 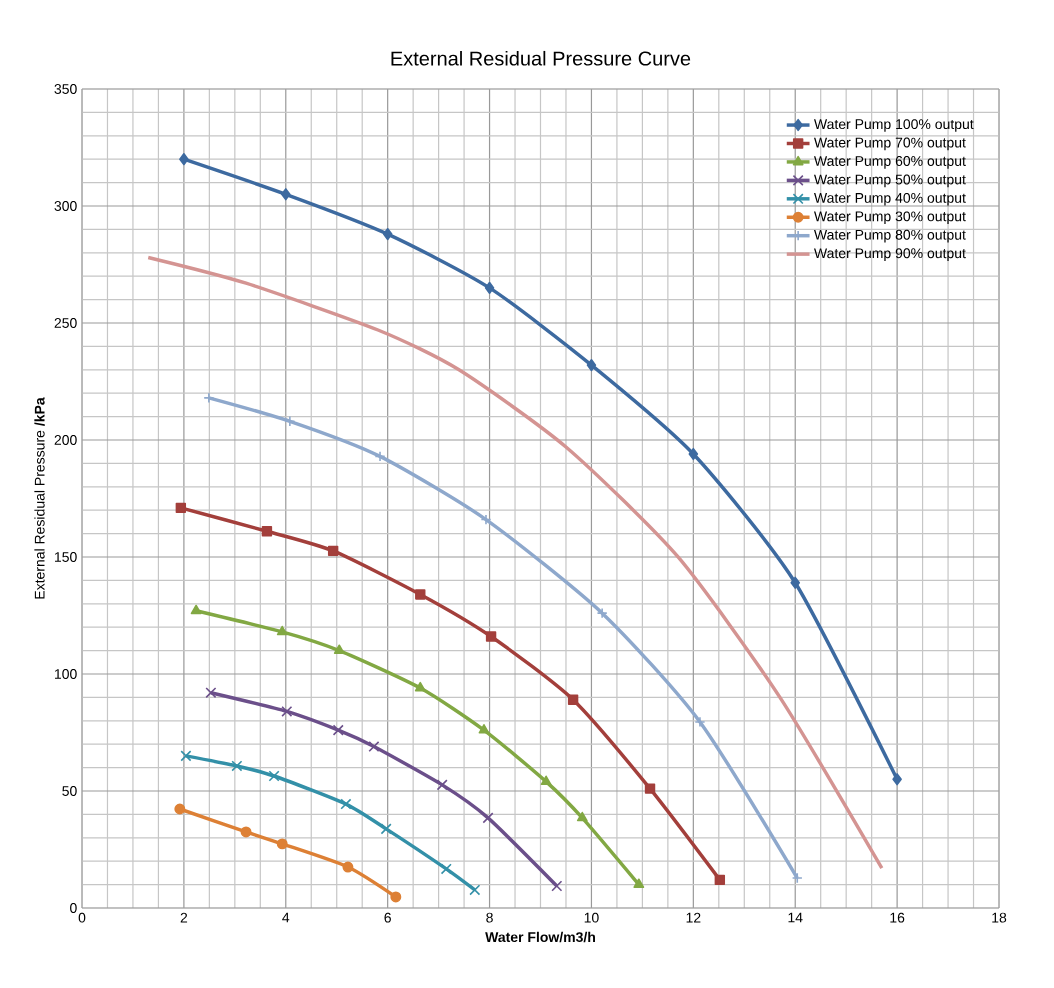 What do you see at coordinates (65, 89) in the screenshot?
I see `y-tick-label: 350` at bounding box center [65, 89].